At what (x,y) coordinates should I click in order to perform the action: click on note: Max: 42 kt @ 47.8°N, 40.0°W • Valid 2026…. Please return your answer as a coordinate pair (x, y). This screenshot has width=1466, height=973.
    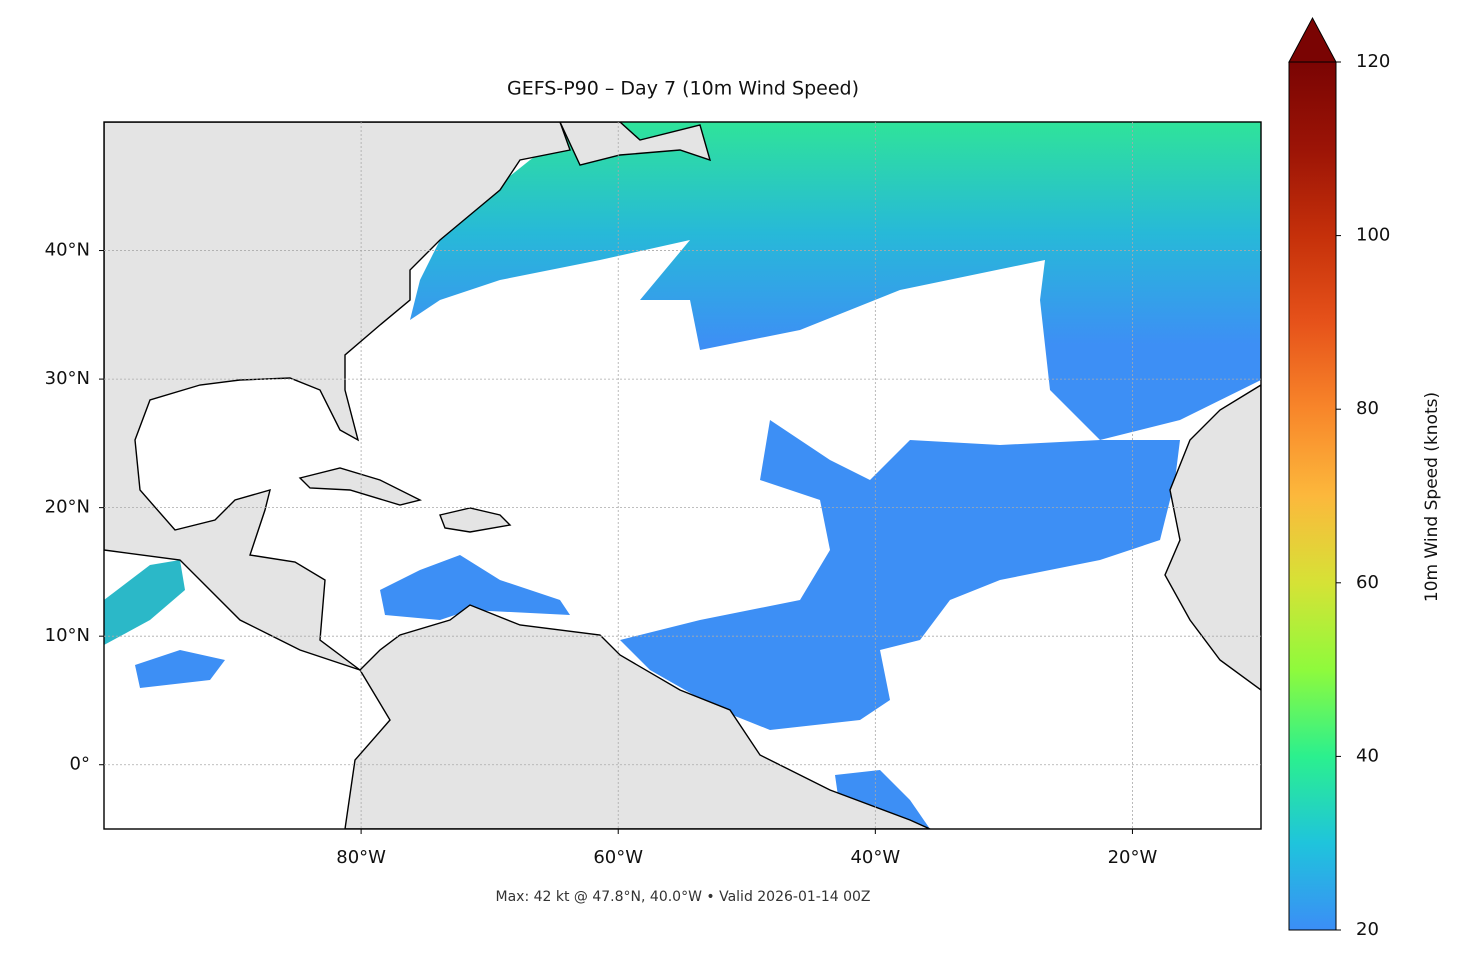
    Looking at the image, I should click on (683, 897).